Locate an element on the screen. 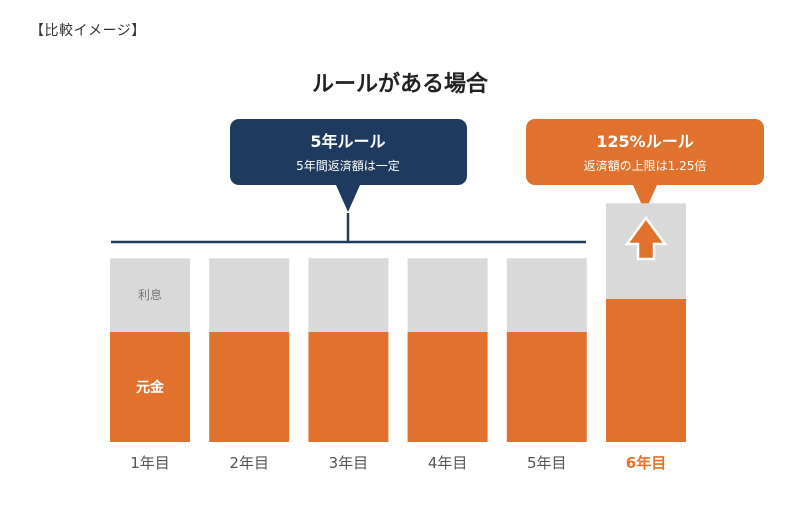  x-tick-label: 1年目 is located at coordinates (150, 463).